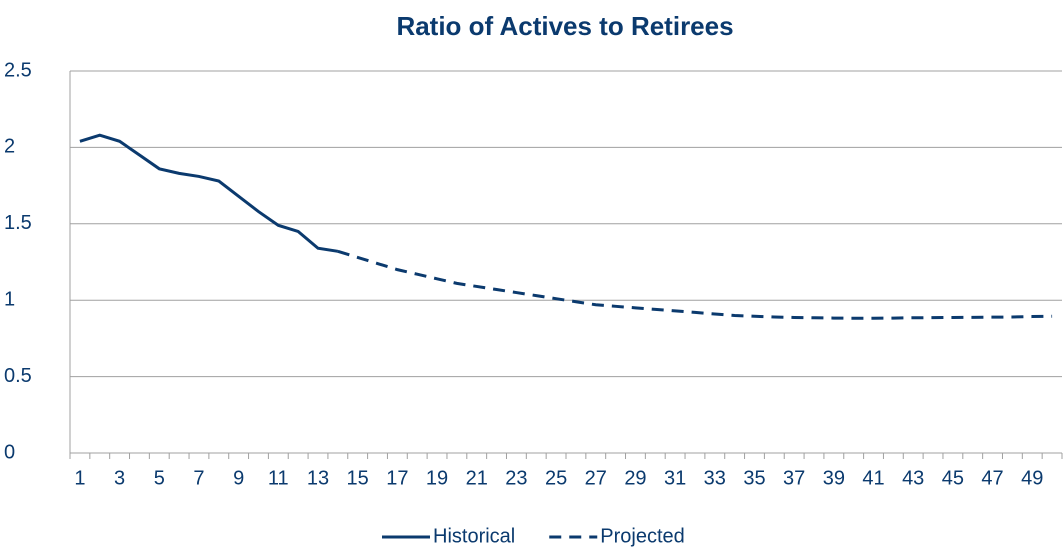 This screenshot has height=554, width=1063. What do you see at coordinates (794, 478) in the screenshot?
I see `x-tick-label: 37` at bounding box center [794, 478].